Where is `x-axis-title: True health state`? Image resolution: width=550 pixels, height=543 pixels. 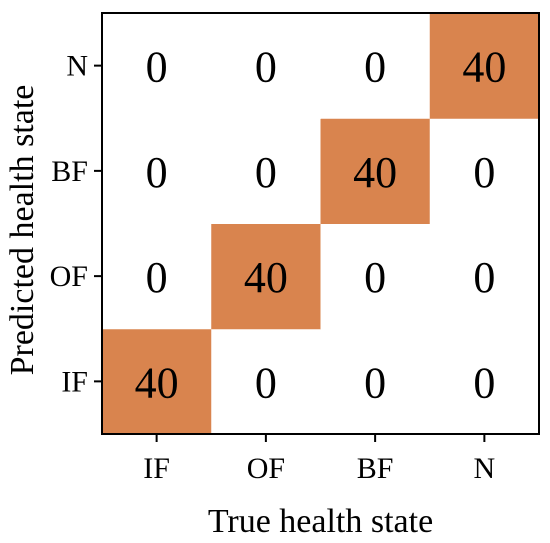
x-axis-title: True health state is located at coordinates (320, 521).